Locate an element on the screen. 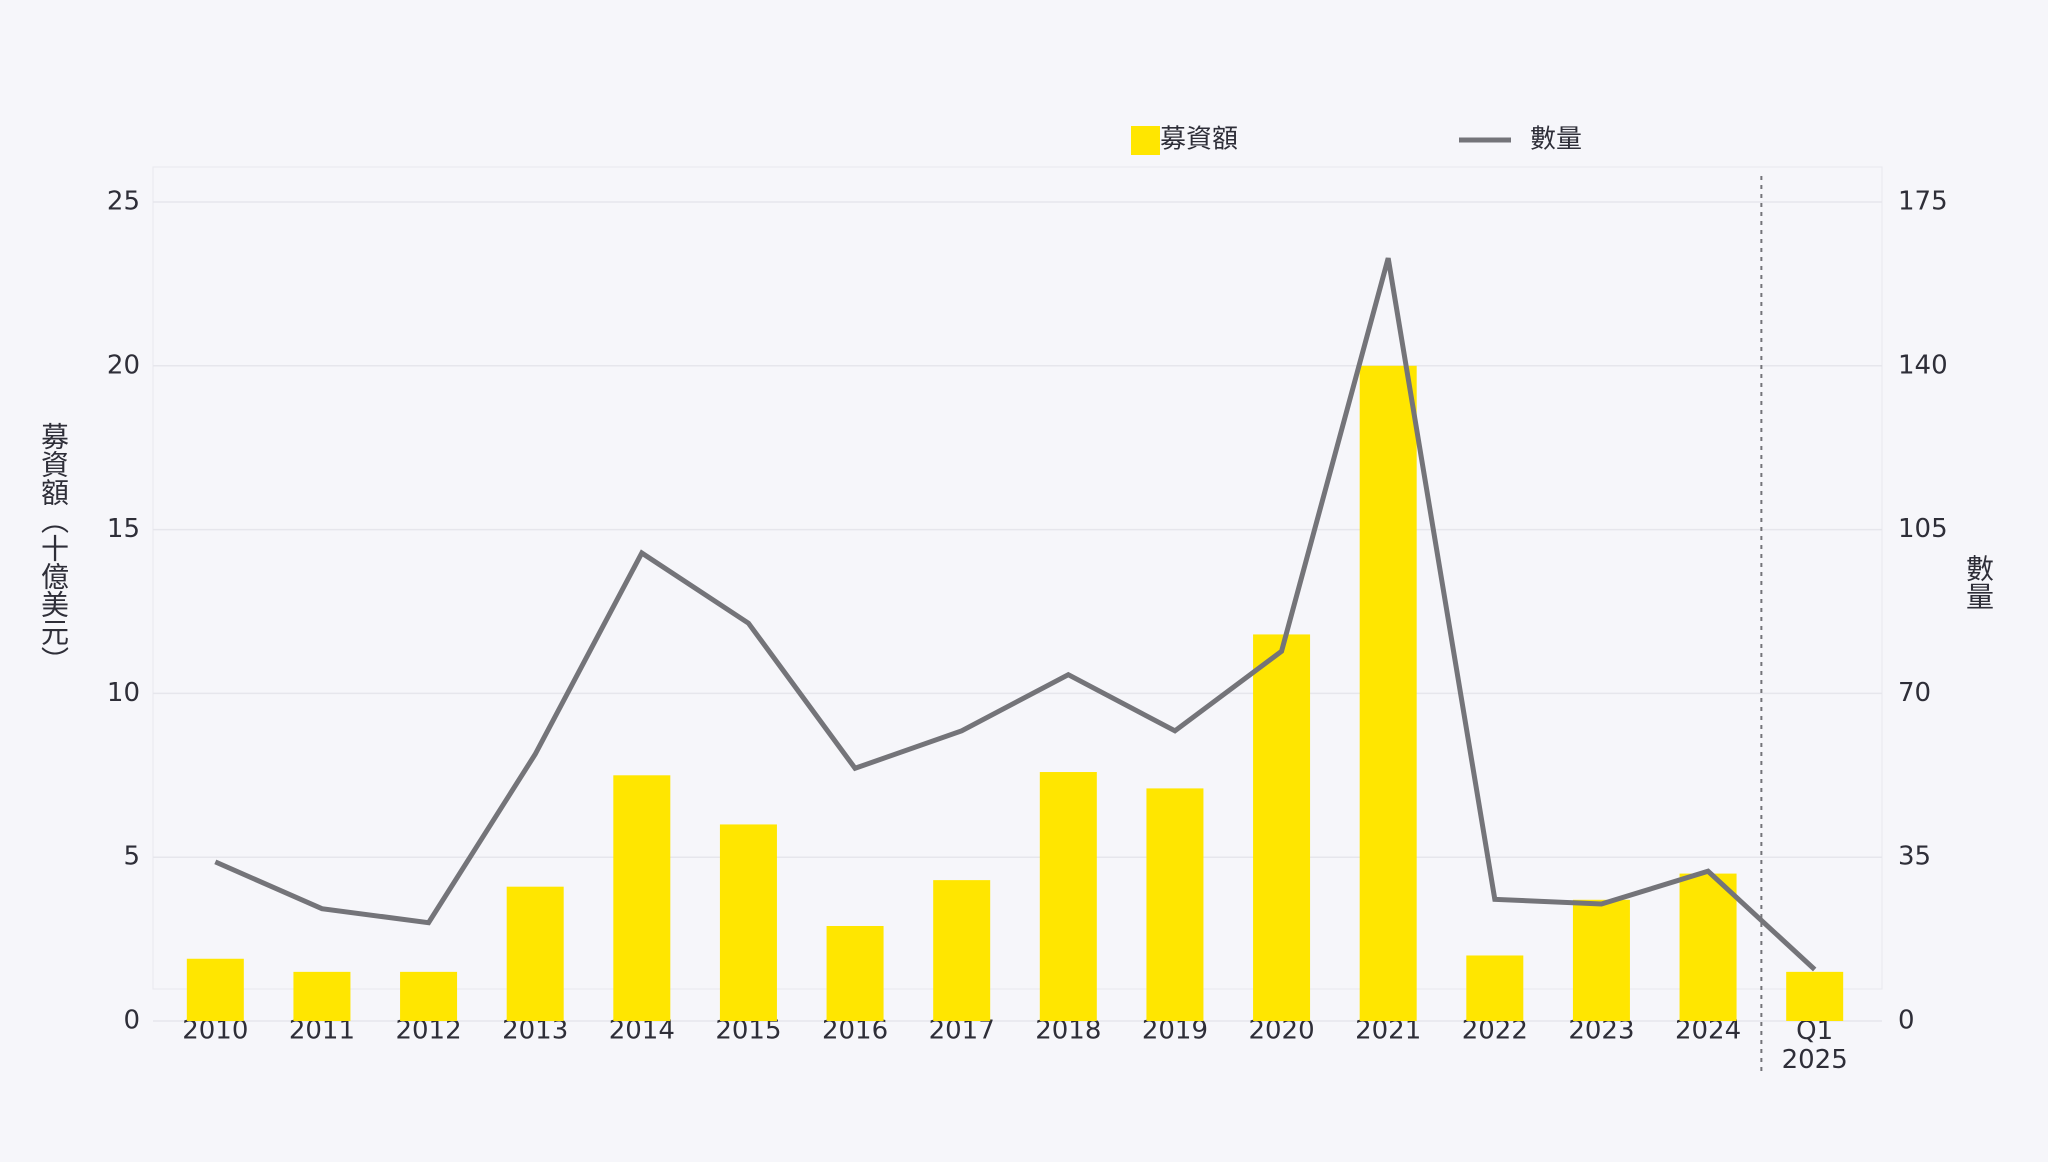 This screenshot has height=1162, width=2048. y2-tick-label: 70 is located at coordinates (1914, 693).